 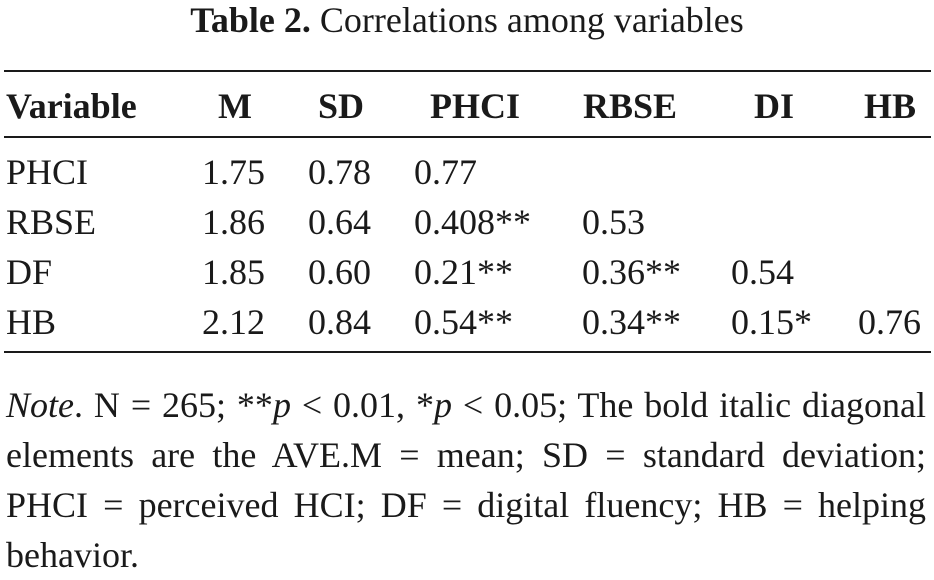 I want to click on header-m: M, so click(x=235, y=106).